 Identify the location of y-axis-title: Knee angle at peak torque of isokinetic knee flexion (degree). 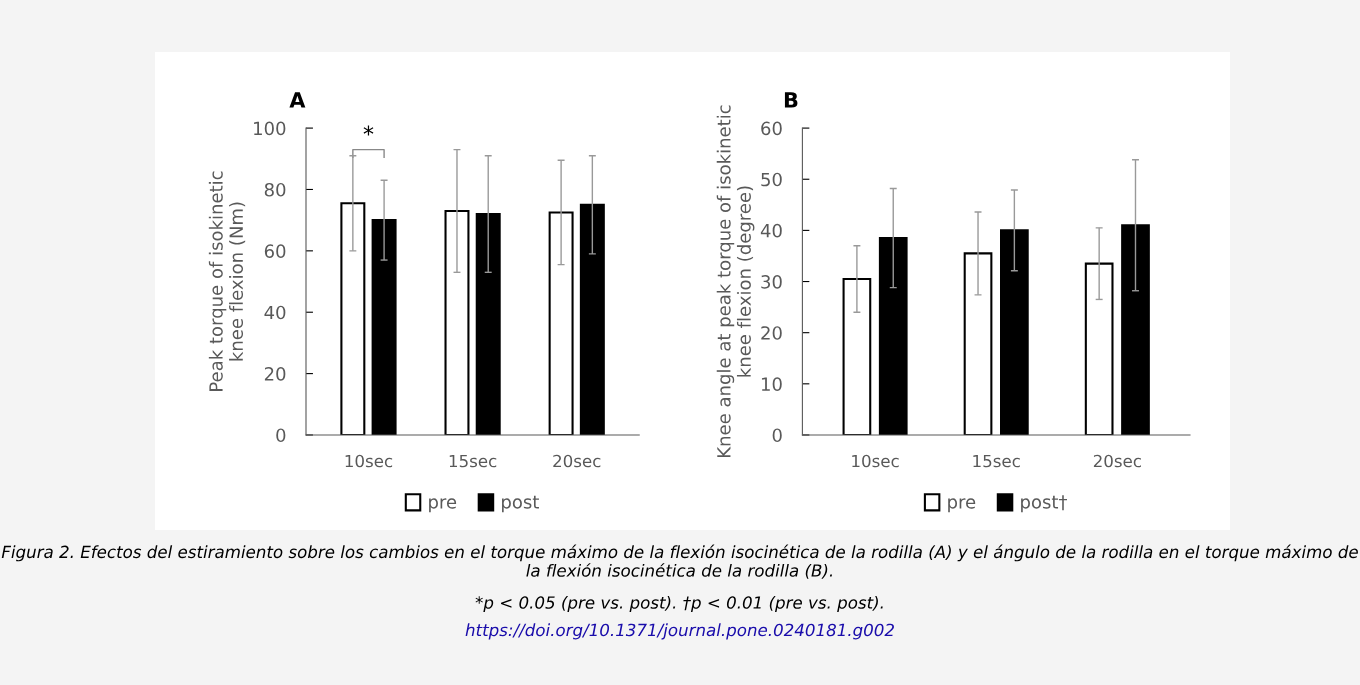
(735, 281).